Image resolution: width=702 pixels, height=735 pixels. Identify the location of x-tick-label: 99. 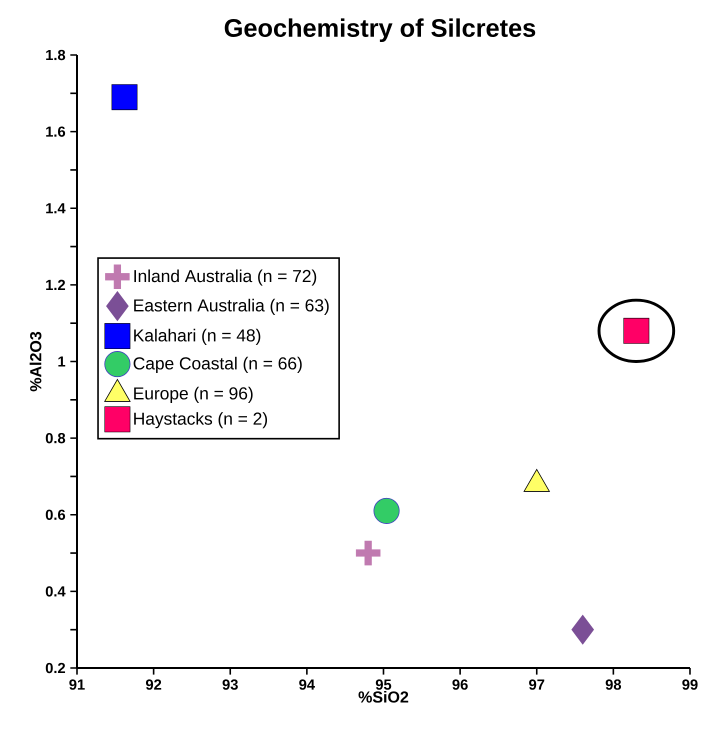
(690, 684).